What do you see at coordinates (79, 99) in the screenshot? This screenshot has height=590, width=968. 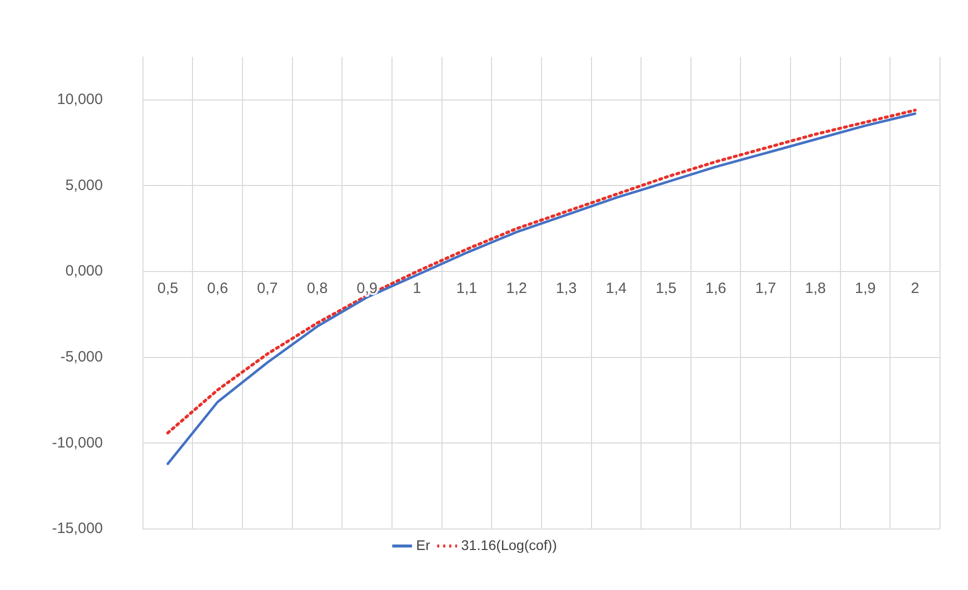 I see `y-tick-label: 10,000` at bounding box center [79, 99].